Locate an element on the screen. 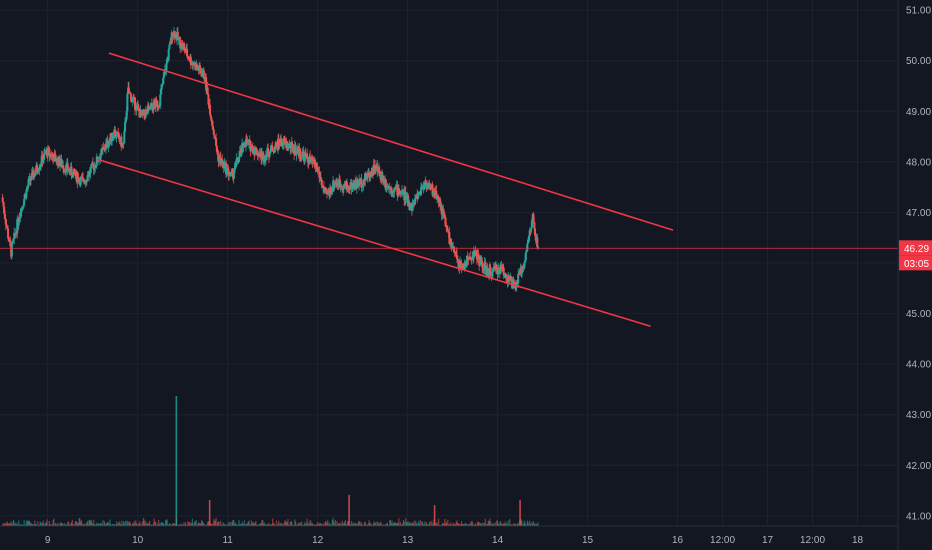 The image size is (932, 550). x-tick-label: 18 is located at coordinates (858, 540).